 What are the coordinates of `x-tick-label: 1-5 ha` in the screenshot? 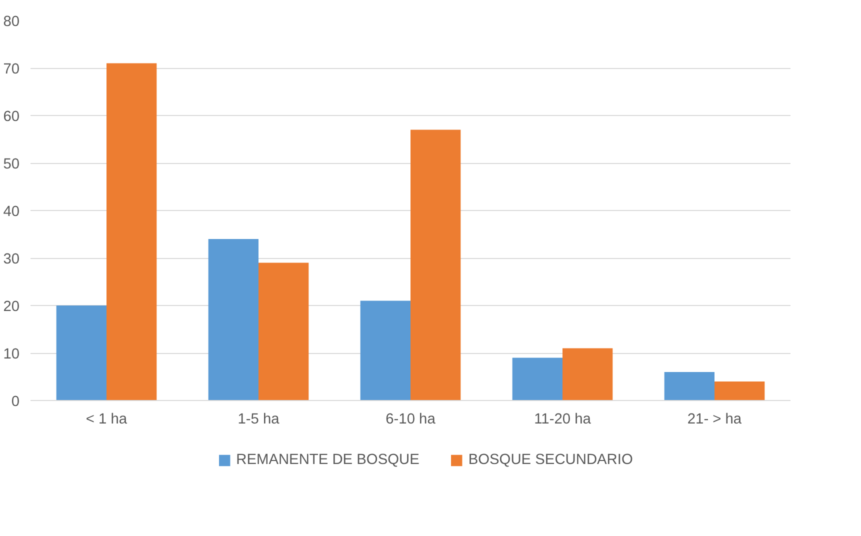 It's located at (259, 420).